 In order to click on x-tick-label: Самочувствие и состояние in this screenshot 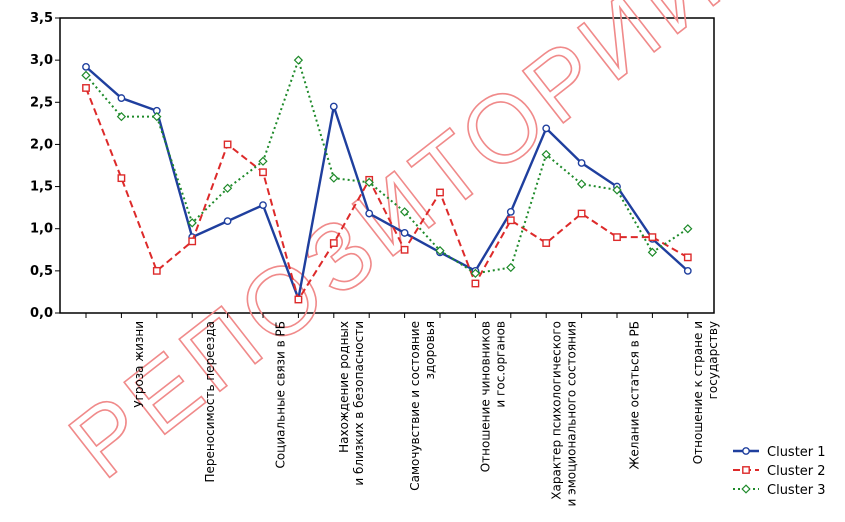, I will do `click(415, 406)`.